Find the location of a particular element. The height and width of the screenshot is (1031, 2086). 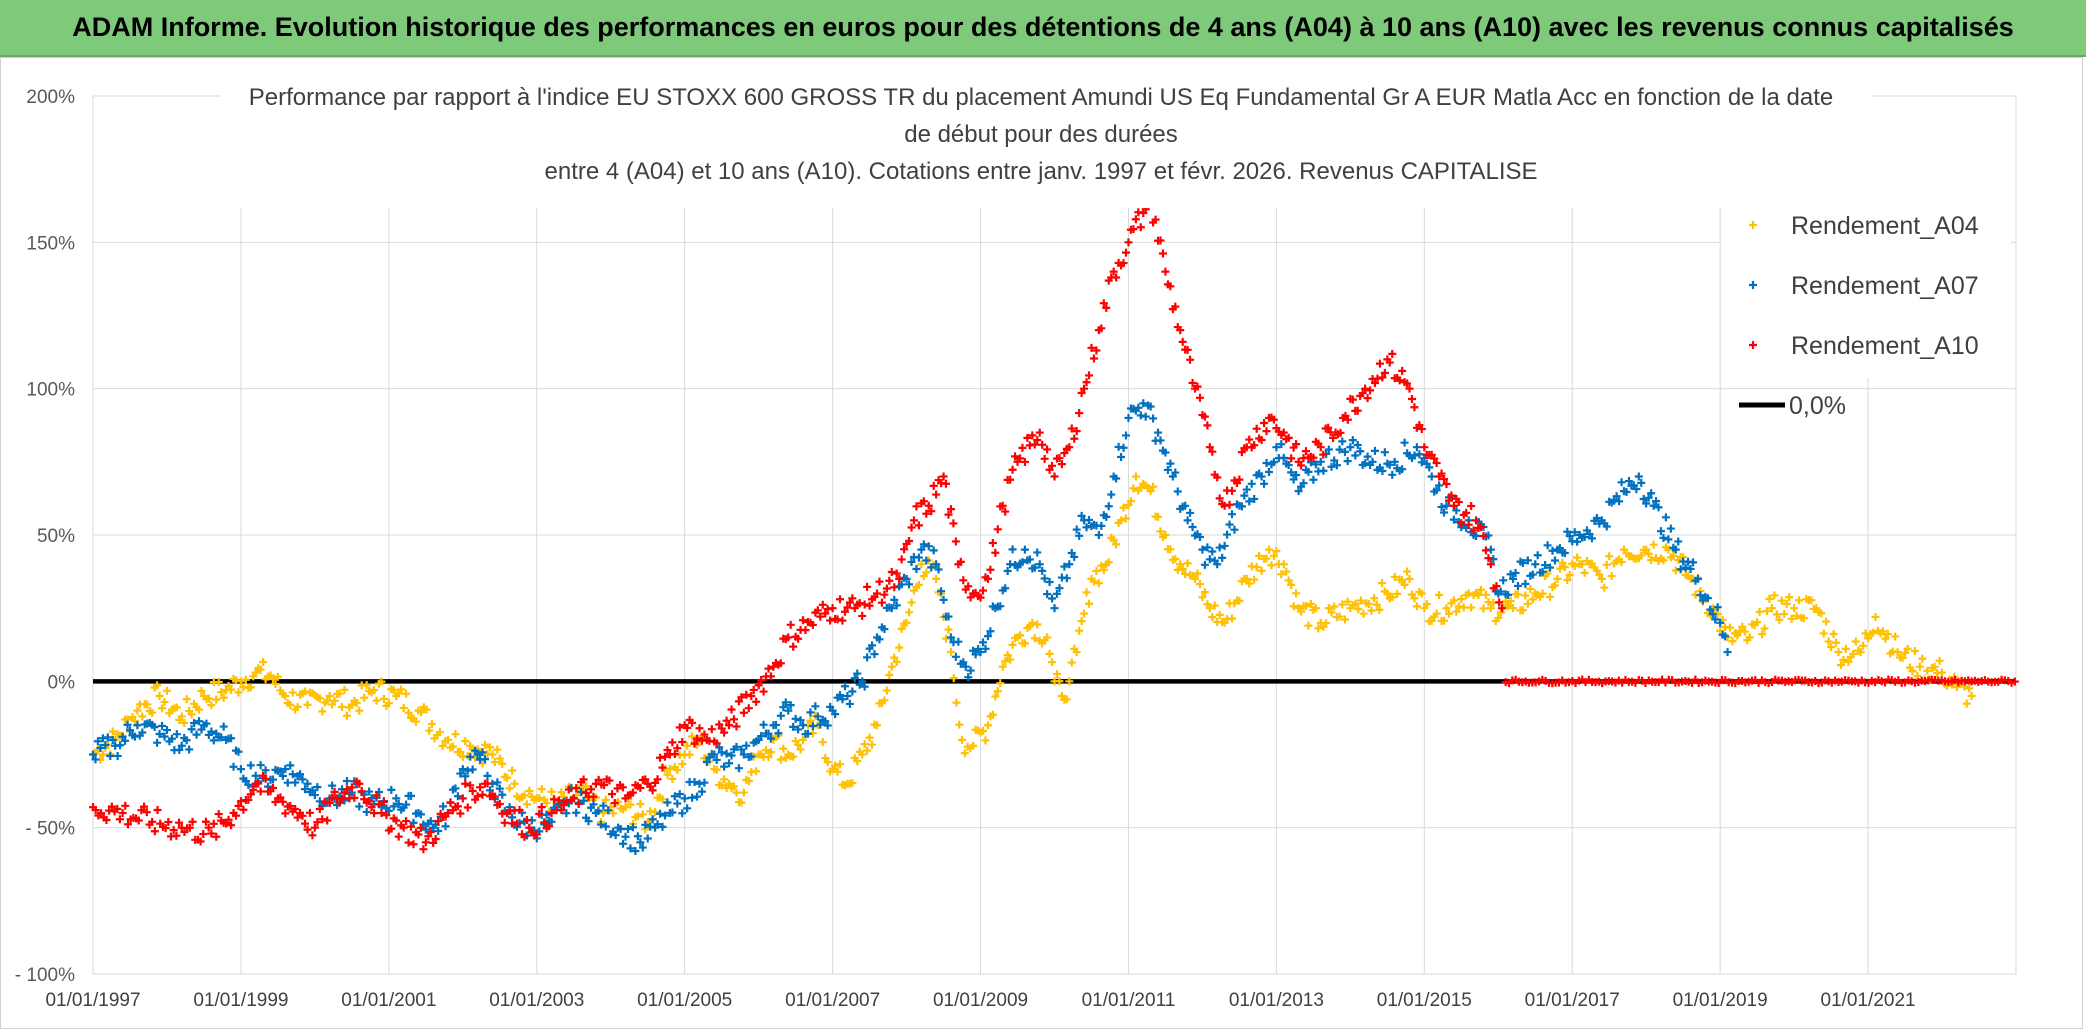

legend-marker-swatch is located at coordinates (1753, 225).